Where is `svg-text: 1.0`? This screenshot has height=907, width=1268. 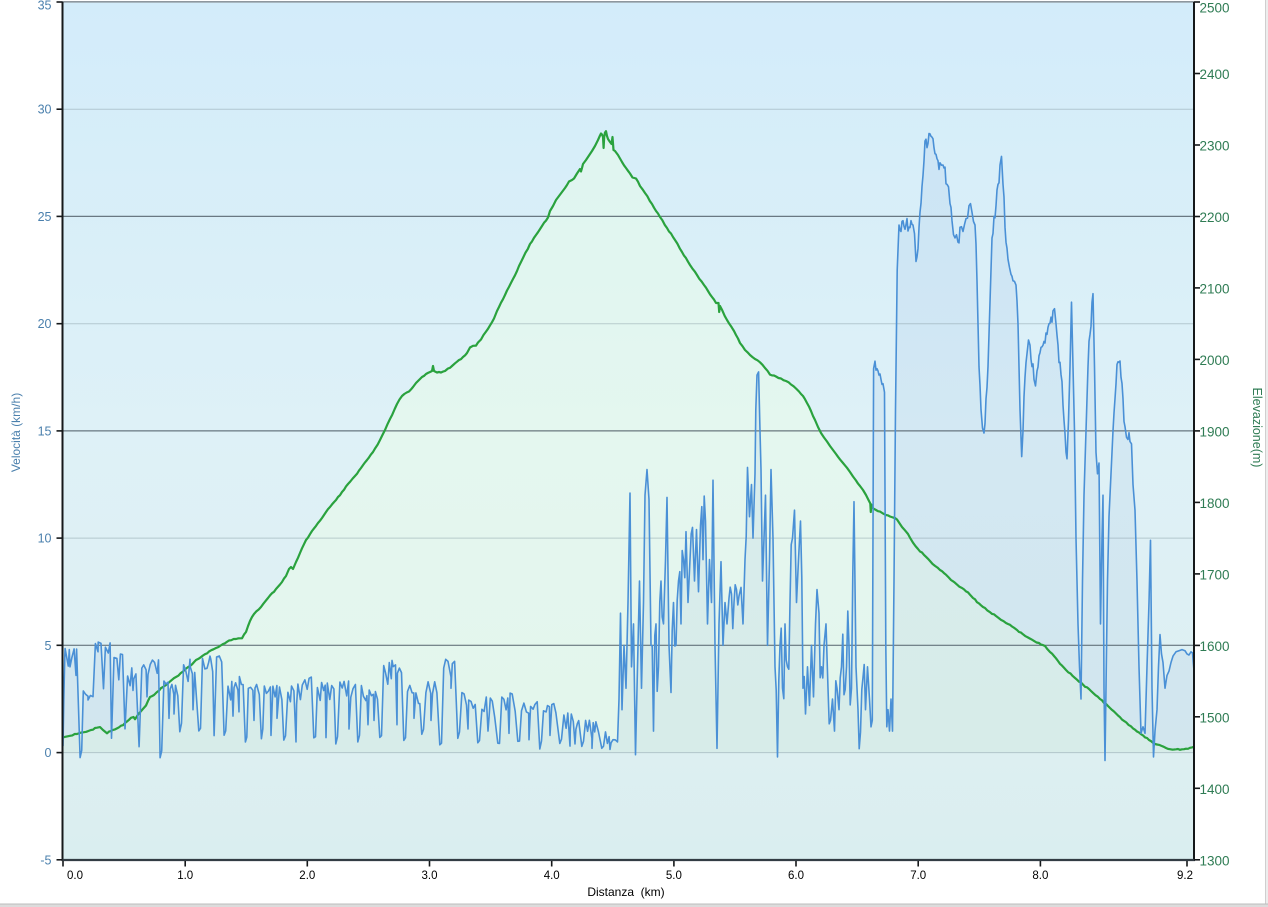 svg-text: 1.0 is located at coordinates (185, 876).